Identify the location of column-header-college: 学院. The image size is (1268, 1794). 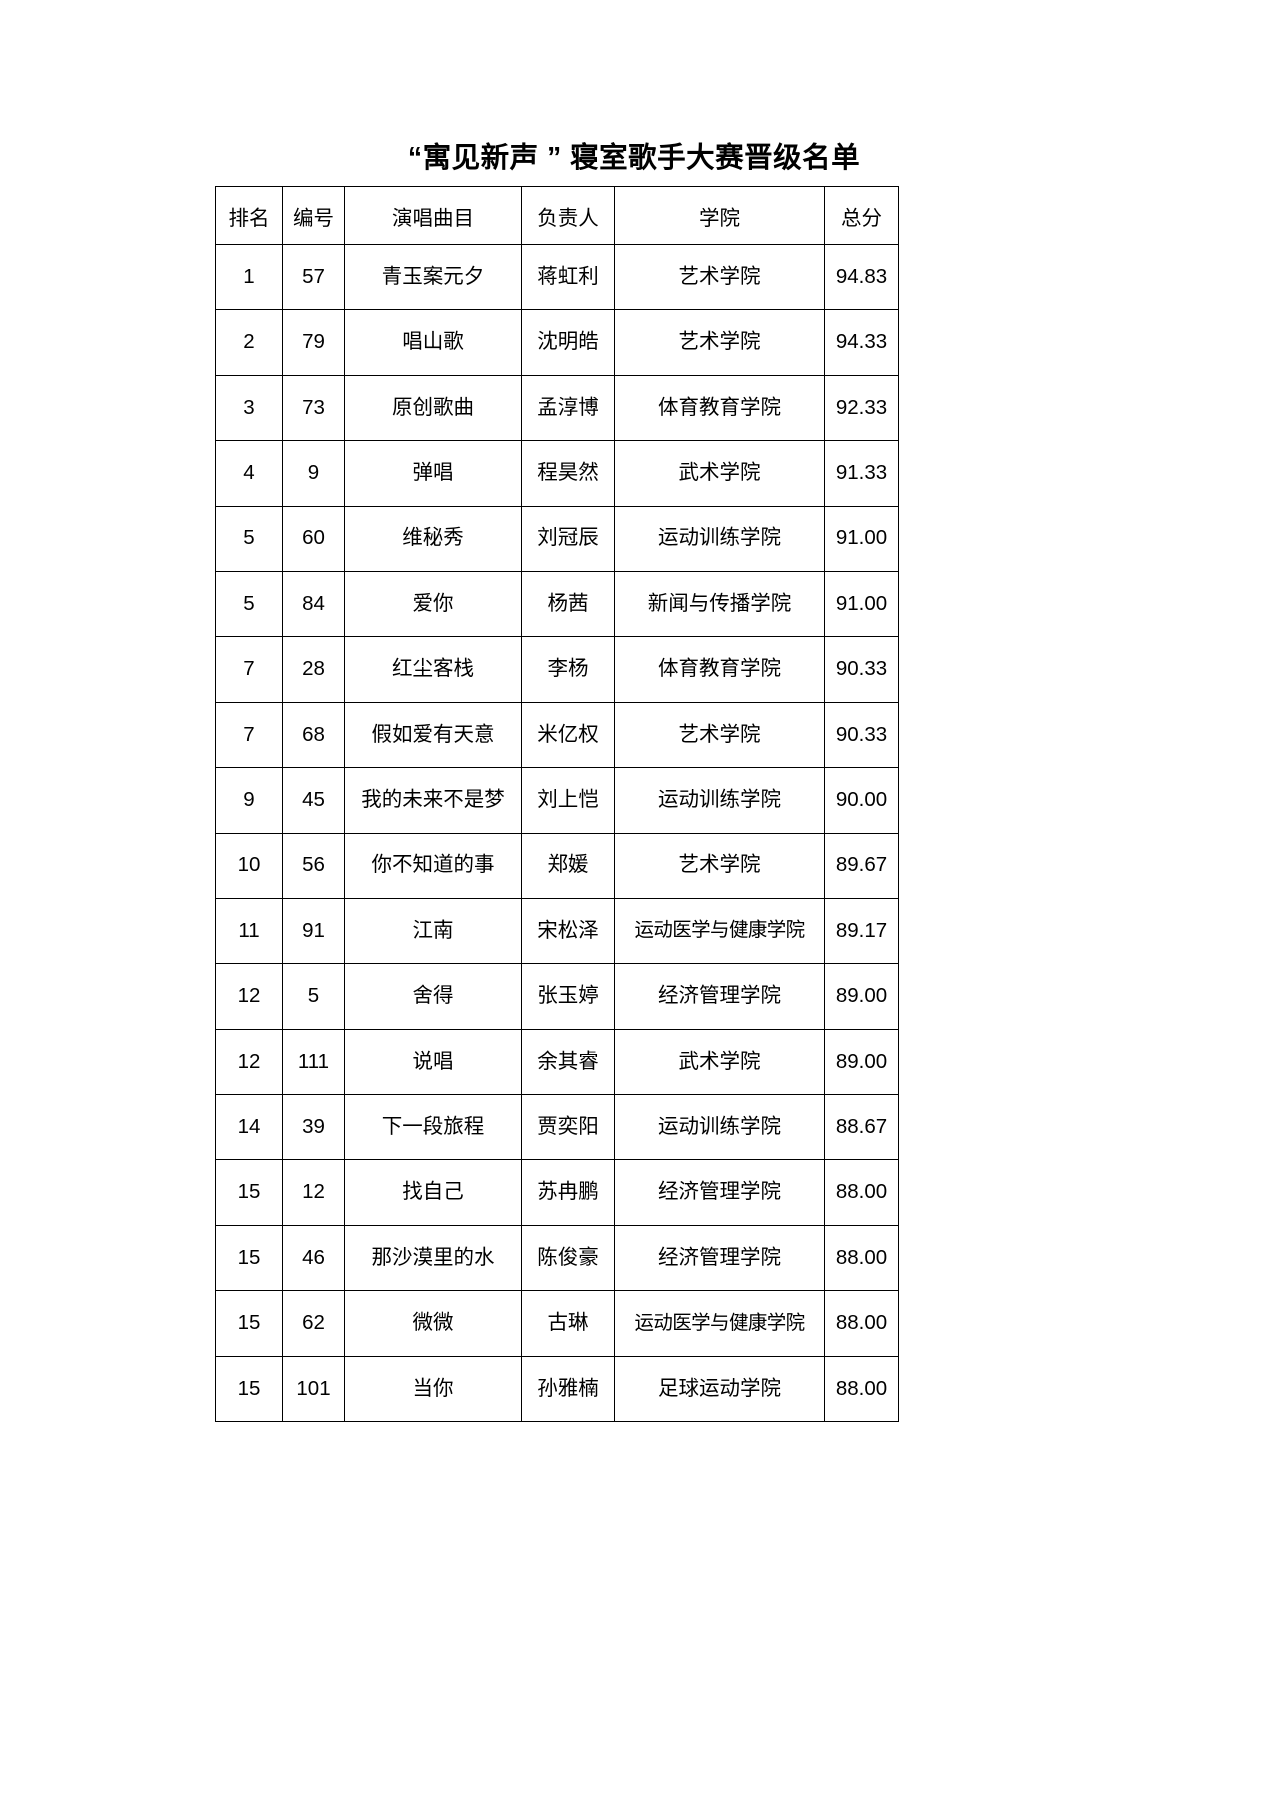
(719, 215).